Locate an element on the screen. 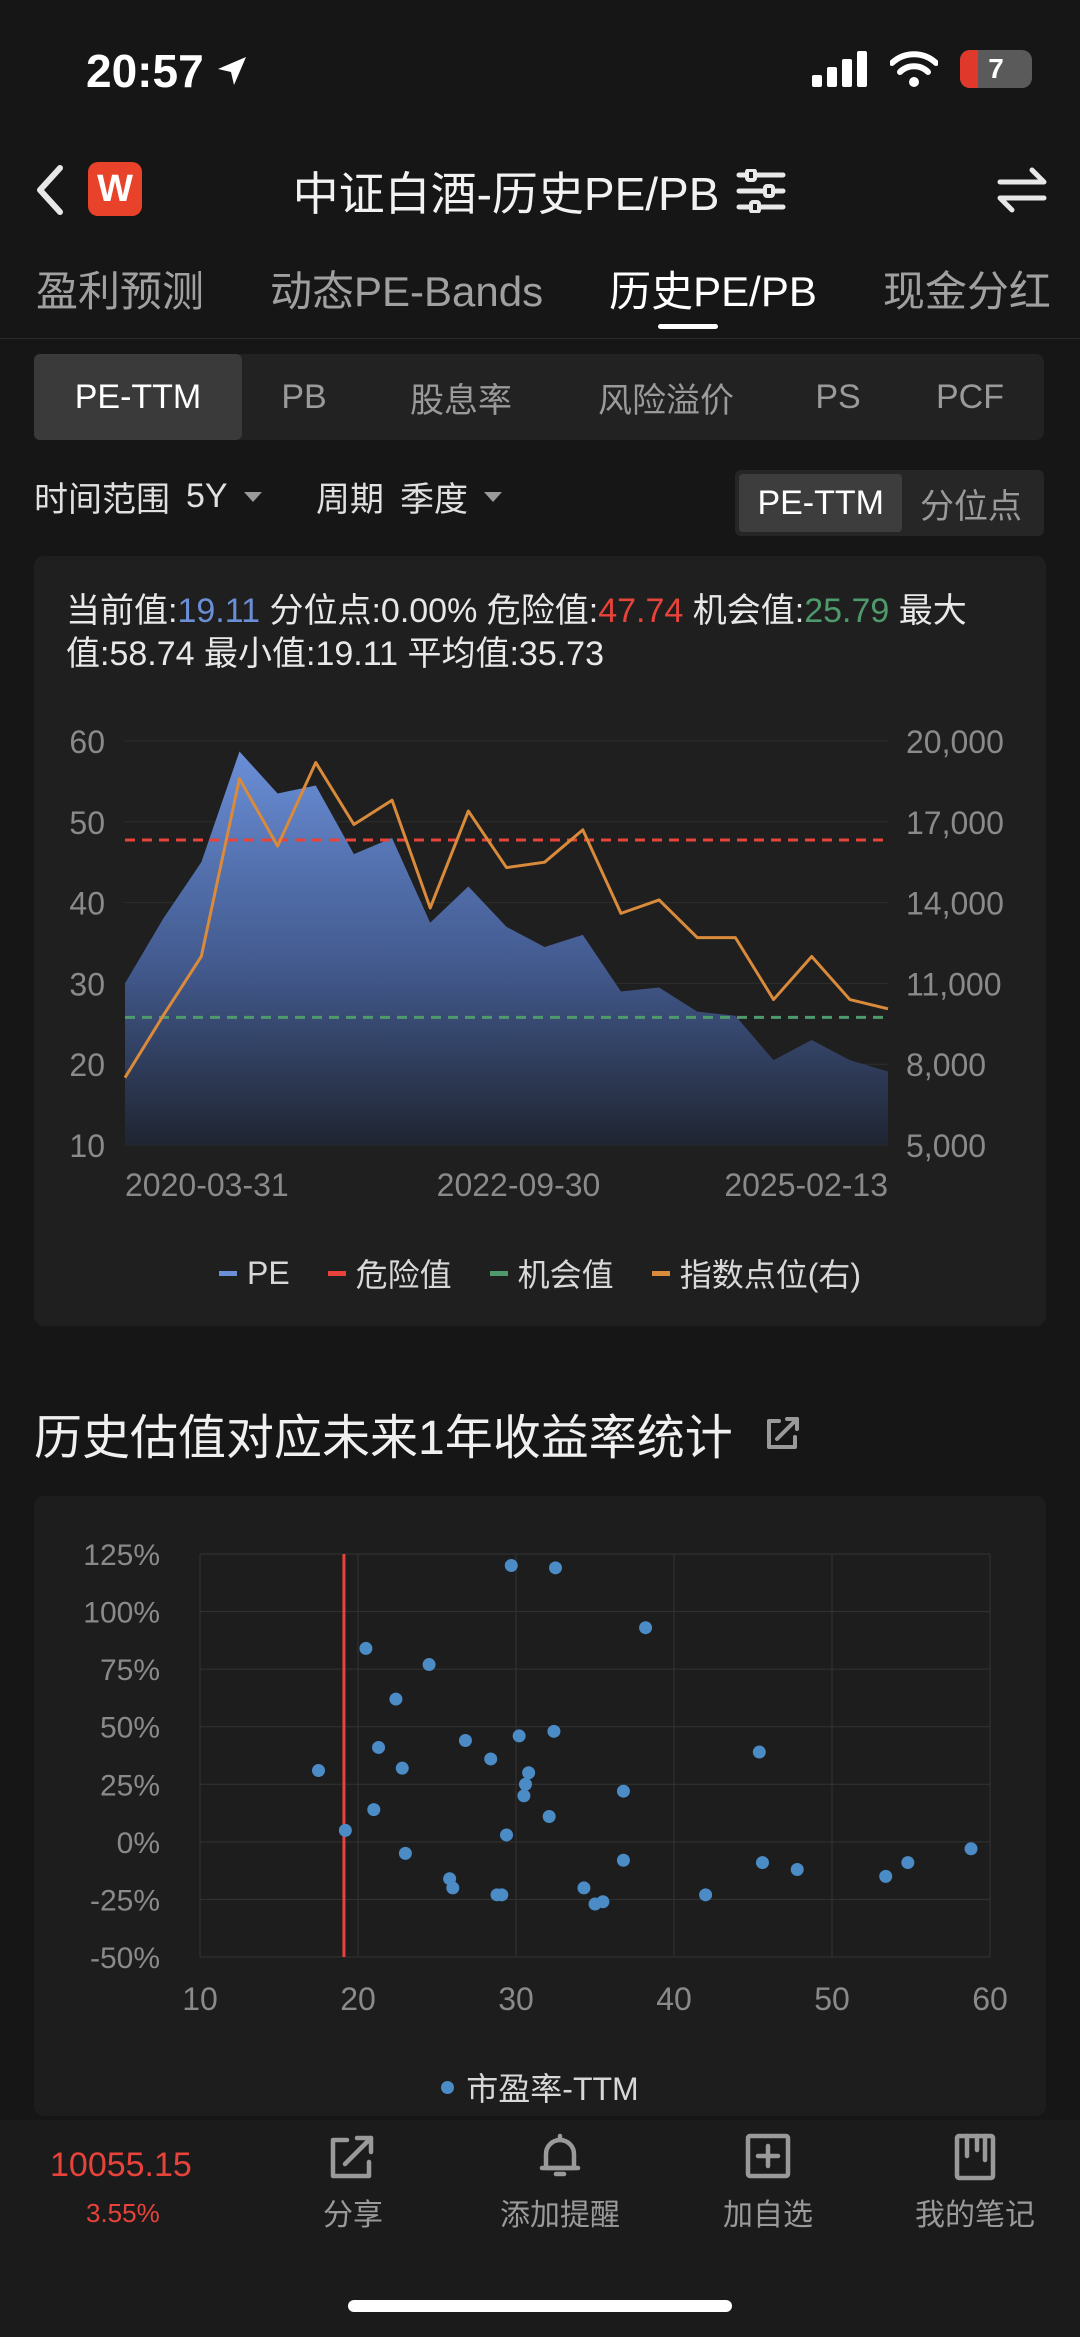 Image resolution: width=1080 pixels, height=2337 pixels. index-change: 3.55% is located at coordinates (123, 2213).